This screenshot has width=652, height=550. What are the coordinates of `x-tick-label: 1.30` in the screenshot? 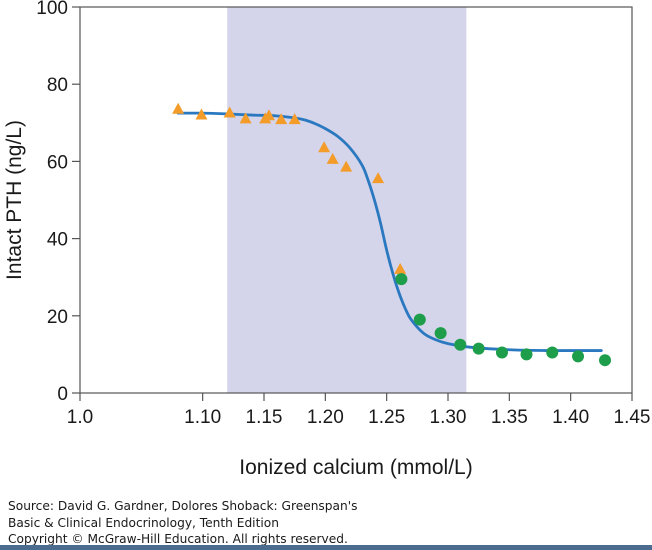 It's located at (448, 417).